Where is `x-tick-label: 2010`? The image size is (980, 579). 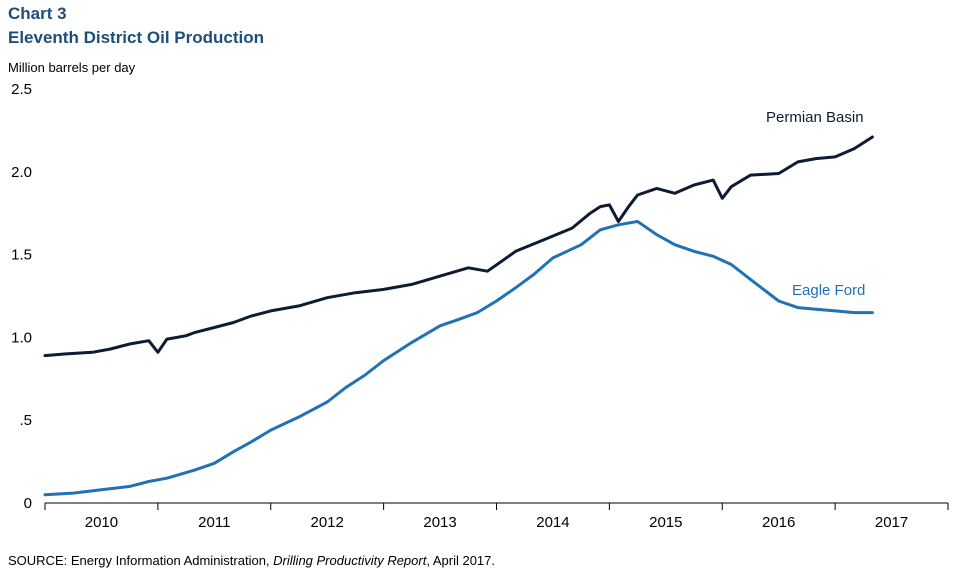 x-tick-label: 2010 is located at coordinates (101, 522).